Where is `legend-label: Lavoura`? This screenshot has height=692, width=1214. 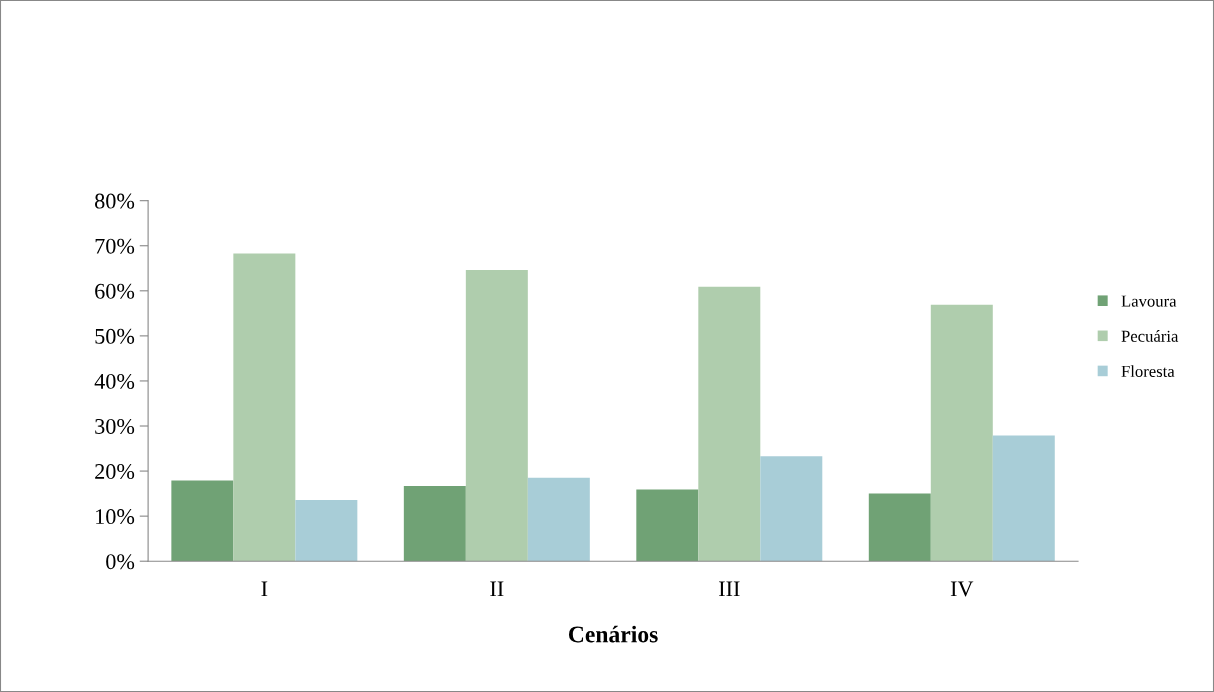 legend-label: Lavoura is located at coordinates (1149, 301).